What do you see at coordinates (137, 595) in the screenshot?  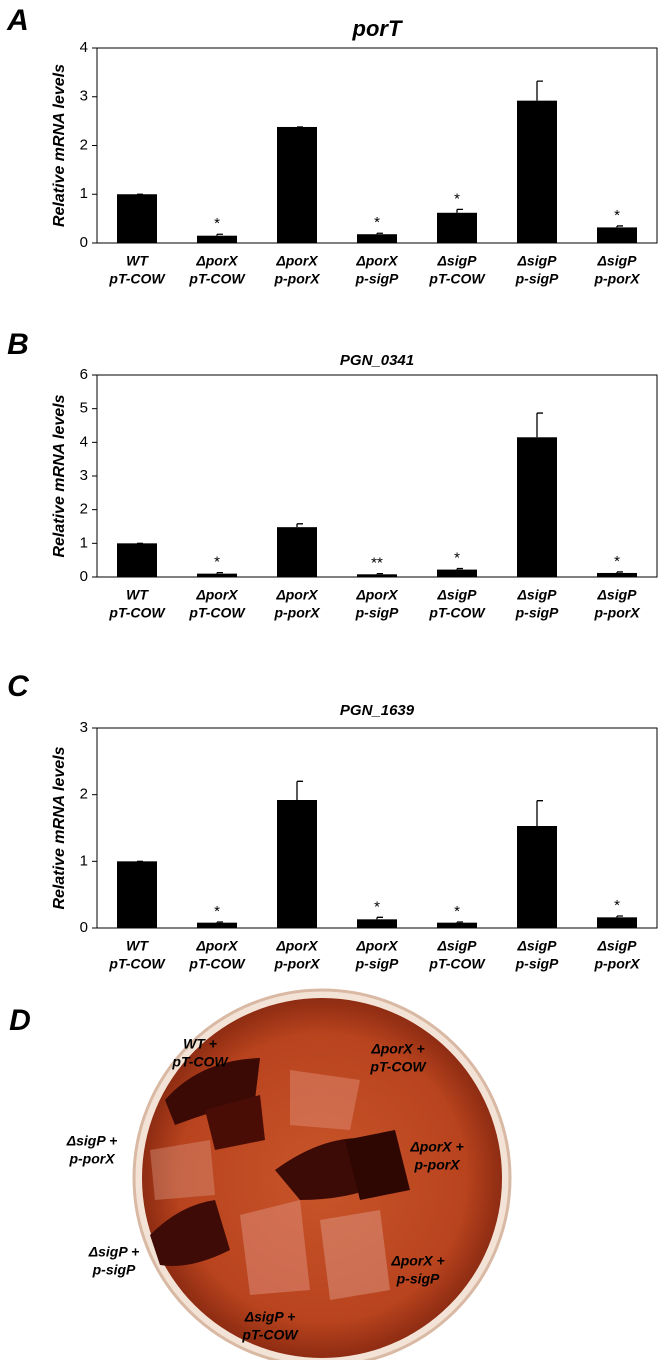 I see `x-tick-label: WT` at bounding box center [137, 595].